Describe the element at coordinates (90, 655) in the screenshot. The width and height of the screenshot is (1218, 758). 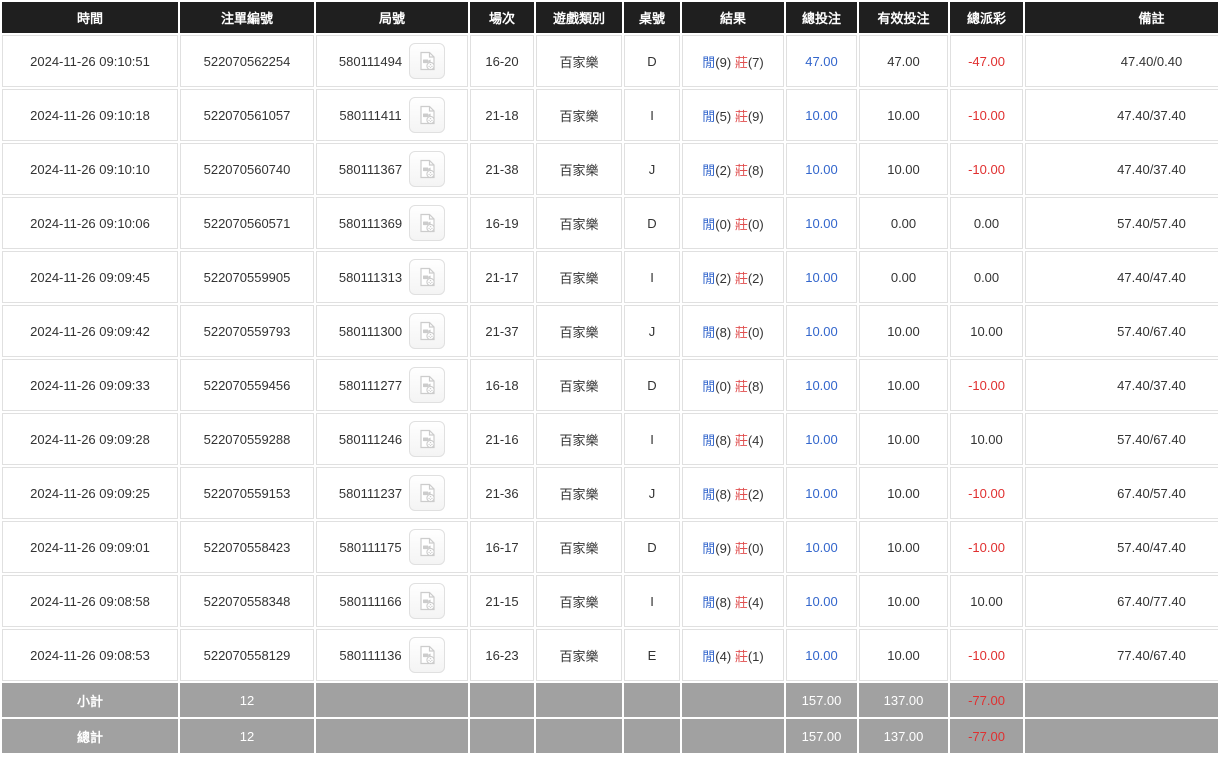
I see `time-cell: 2024-11-26 09:08:53` at that location.